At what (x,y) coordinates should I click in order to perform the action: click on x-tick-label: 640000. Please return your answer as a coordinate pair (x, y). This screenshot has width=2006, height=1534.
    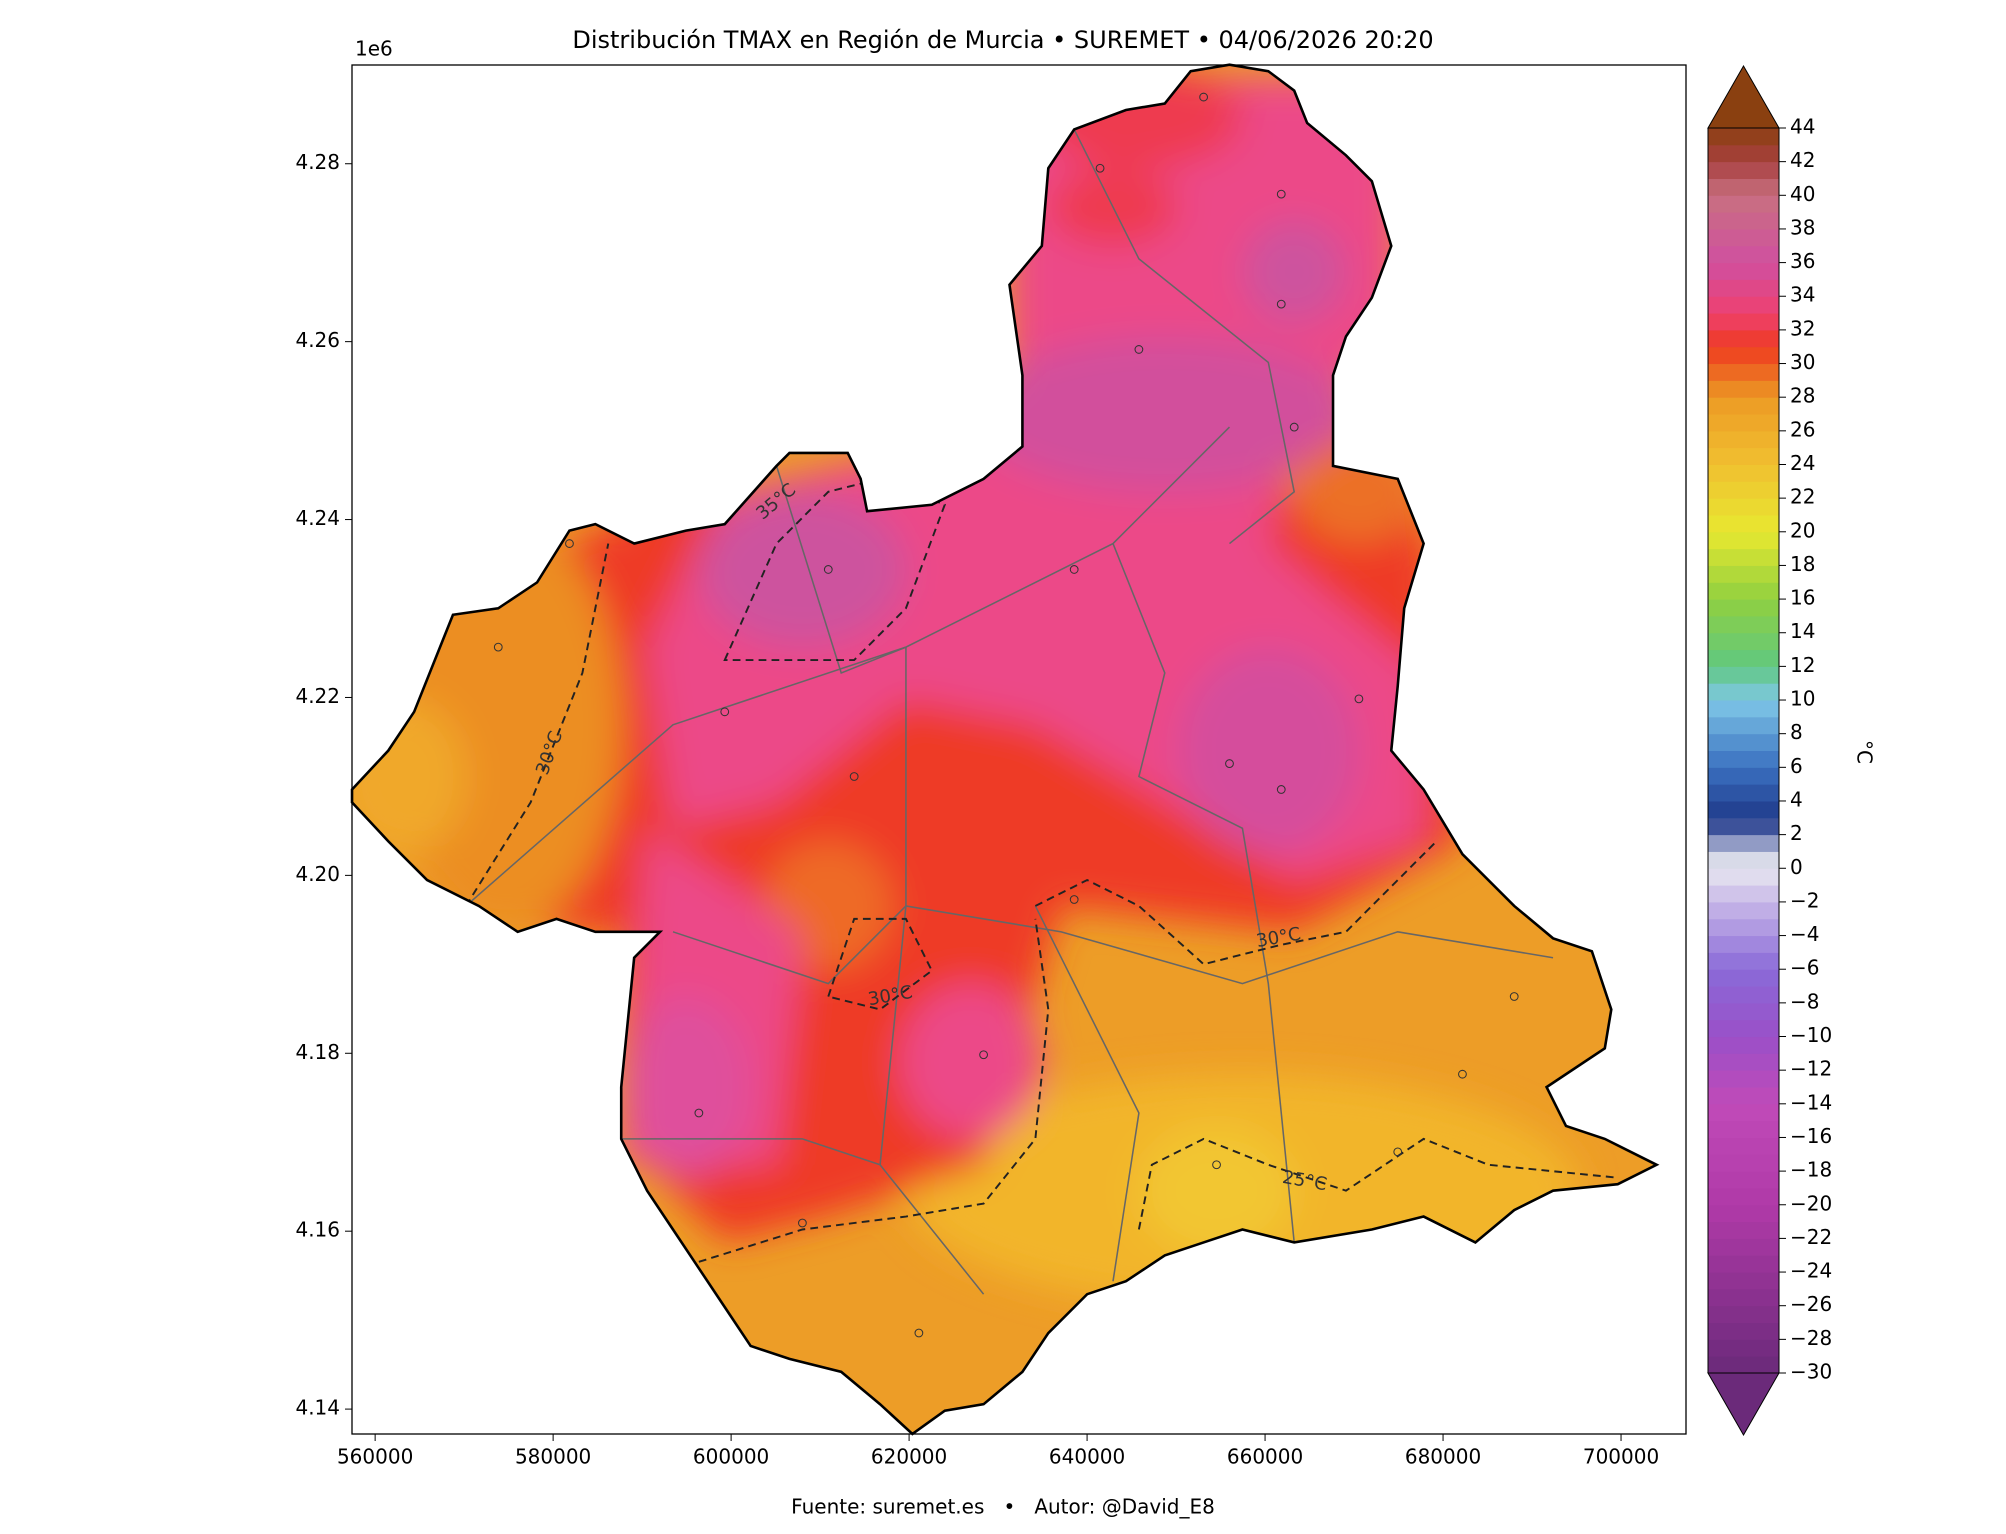
    Looking at the image, I should click on (1087, 1457).